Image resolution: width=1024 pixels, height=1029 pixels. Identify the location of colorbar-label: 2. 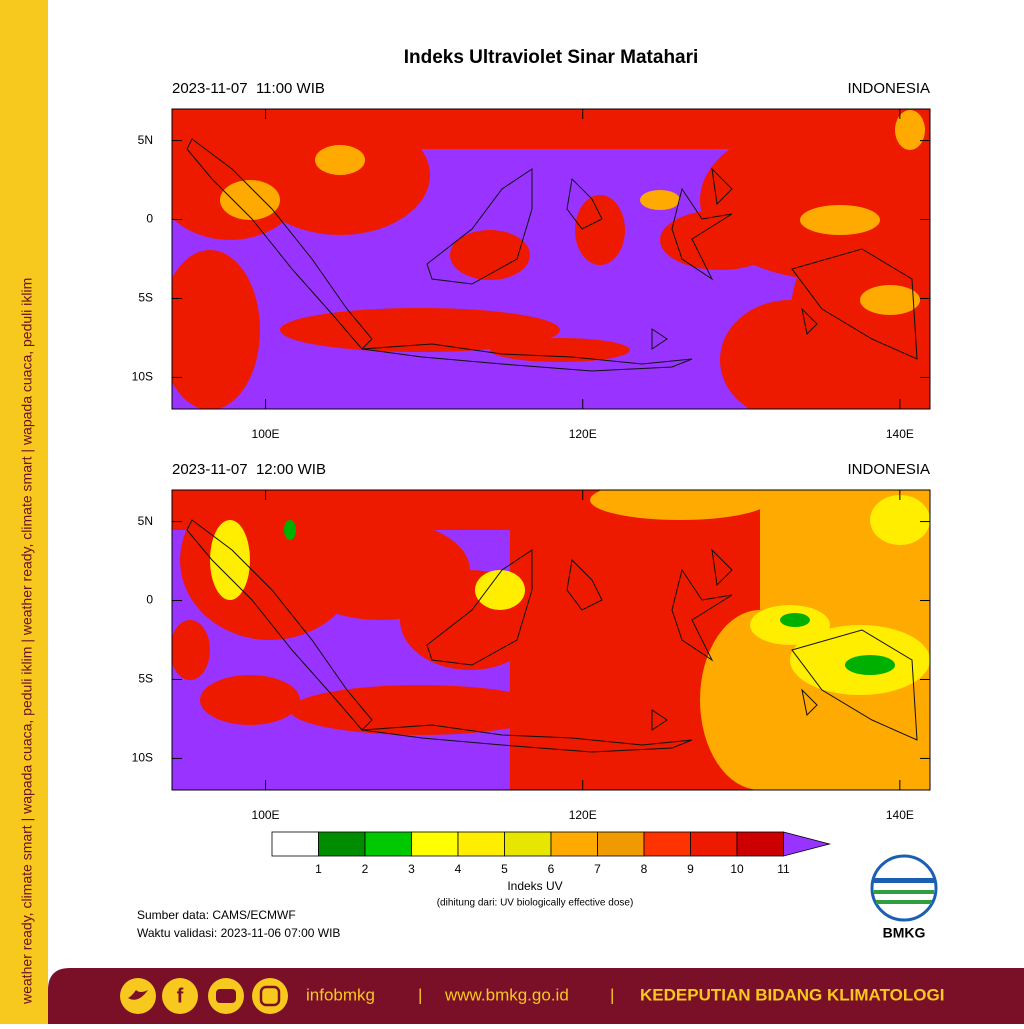
(365, 869).